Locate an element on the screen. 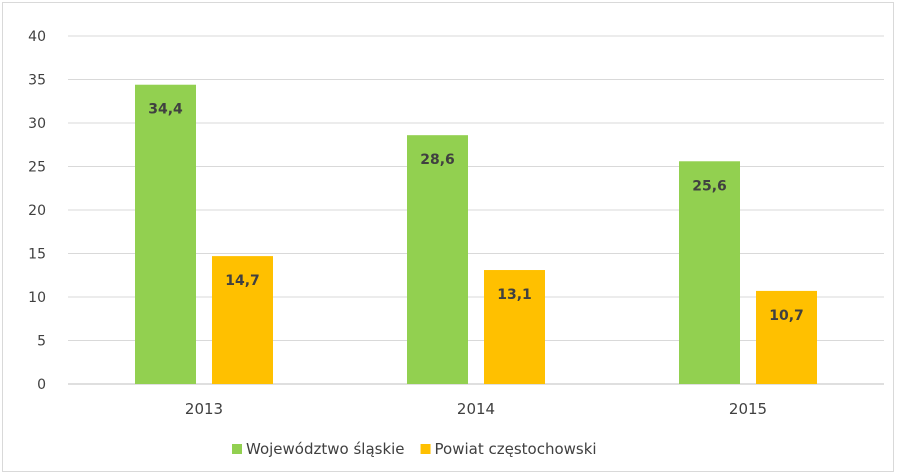  y-tick-label: 5 is located at coordinates (41, 342).